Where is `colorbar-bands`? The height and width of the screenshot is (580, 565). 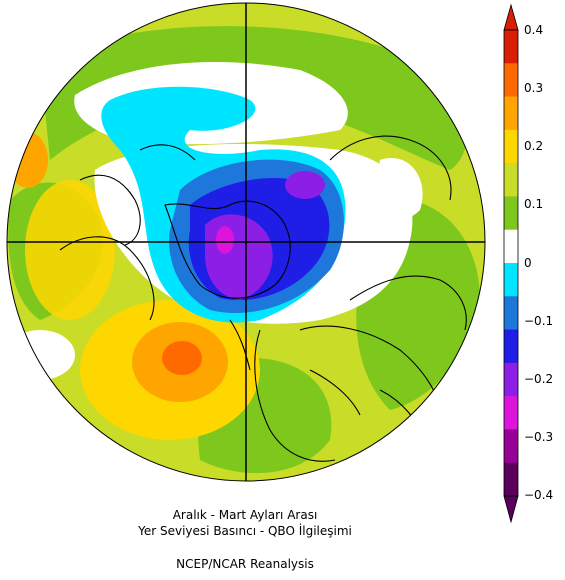
colorbar-bands is located at coordinates (511, 263).